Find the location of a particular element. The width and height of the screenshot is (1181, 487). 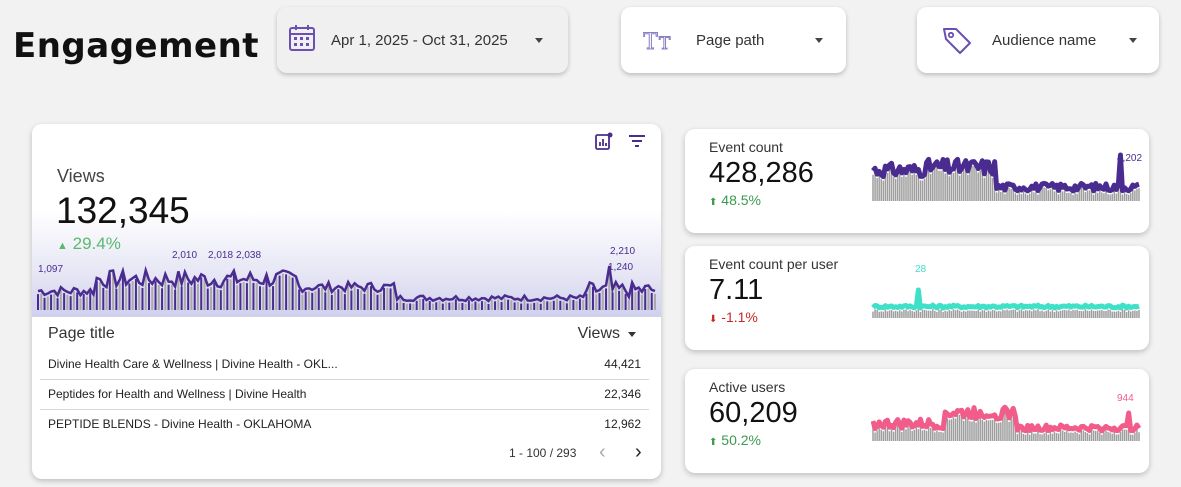

kpi-delta: ⬆ 50.2% is located at coordinates (735, 440).